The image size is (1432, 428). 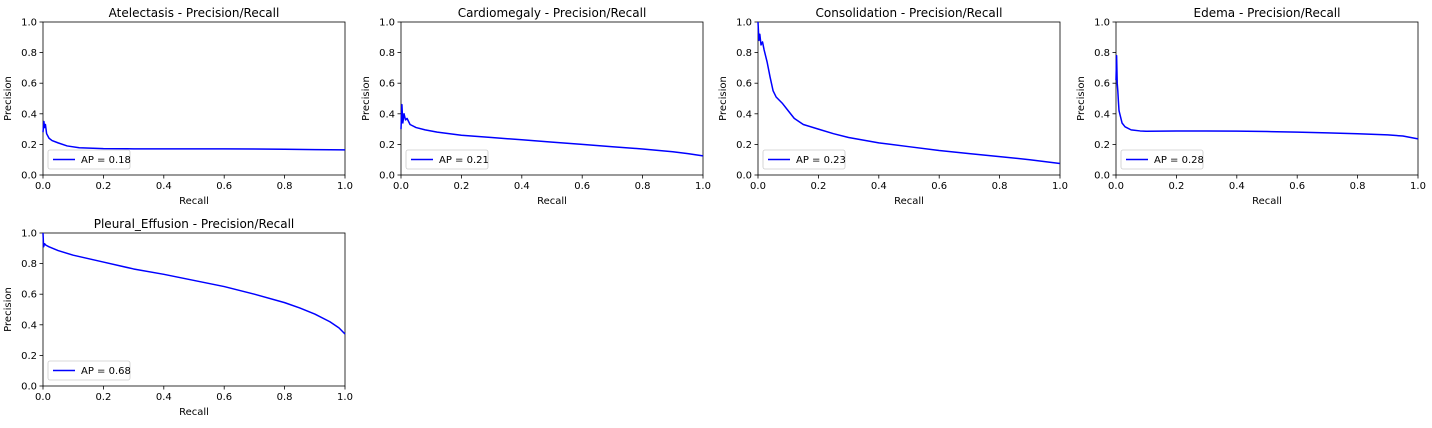 I want to click on legend-label: AP = 0.21, so click(x=464, y=160).